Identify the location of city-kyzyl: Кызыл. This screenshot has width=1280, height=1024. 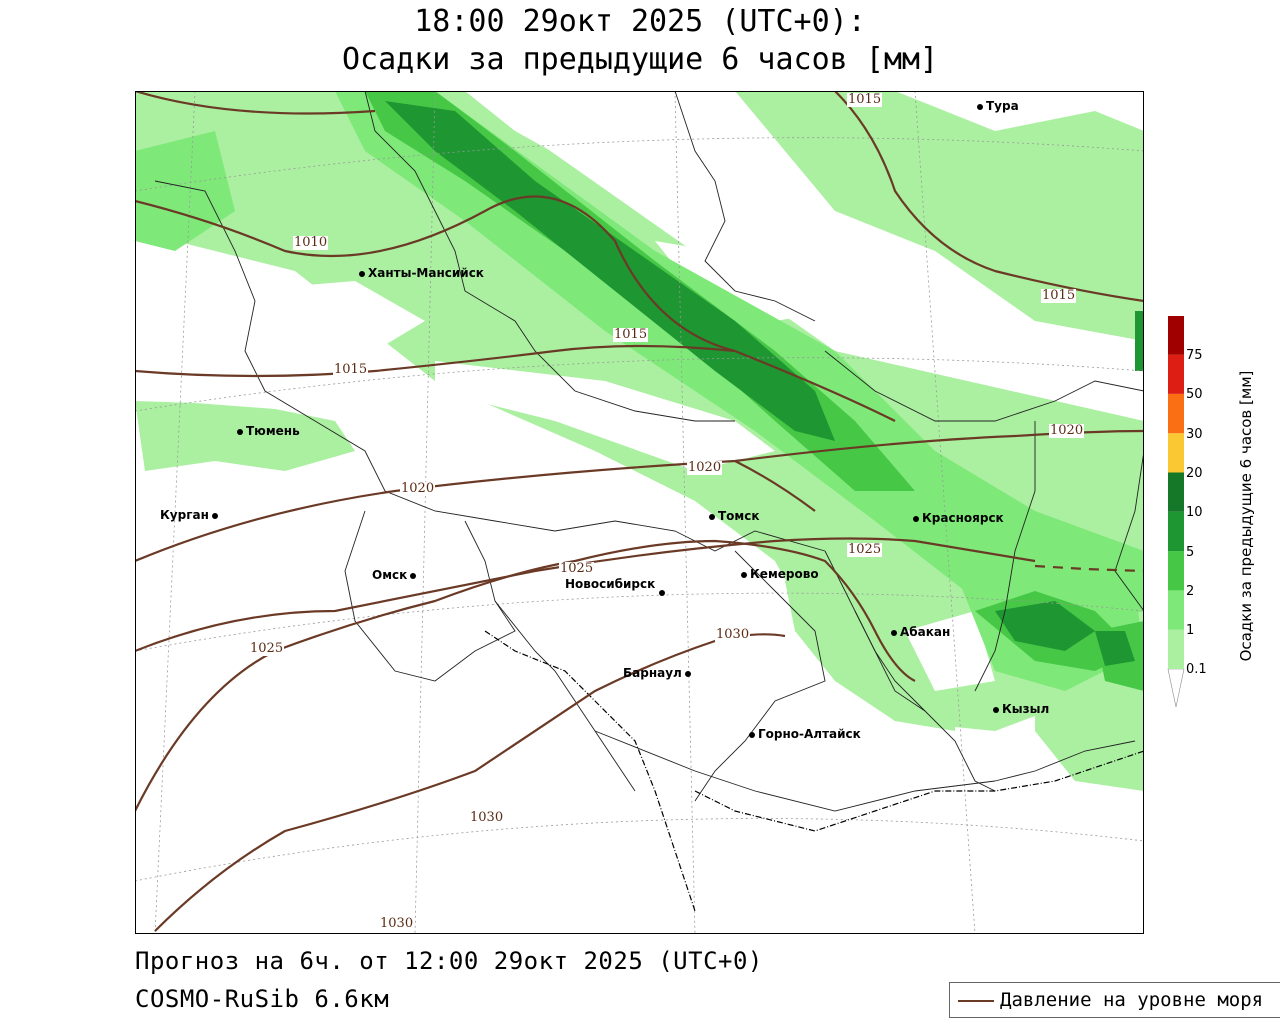
(1021, 709).